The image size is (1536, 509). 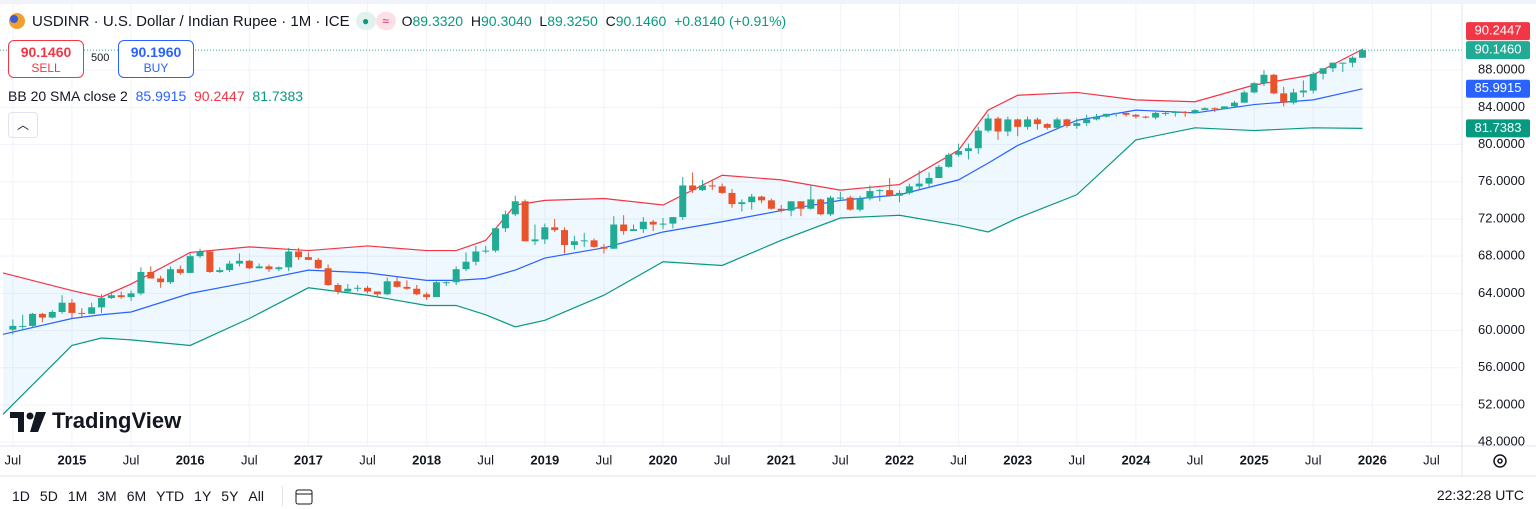 I want to click on range-button: 3M, so click(x=107, y=496).